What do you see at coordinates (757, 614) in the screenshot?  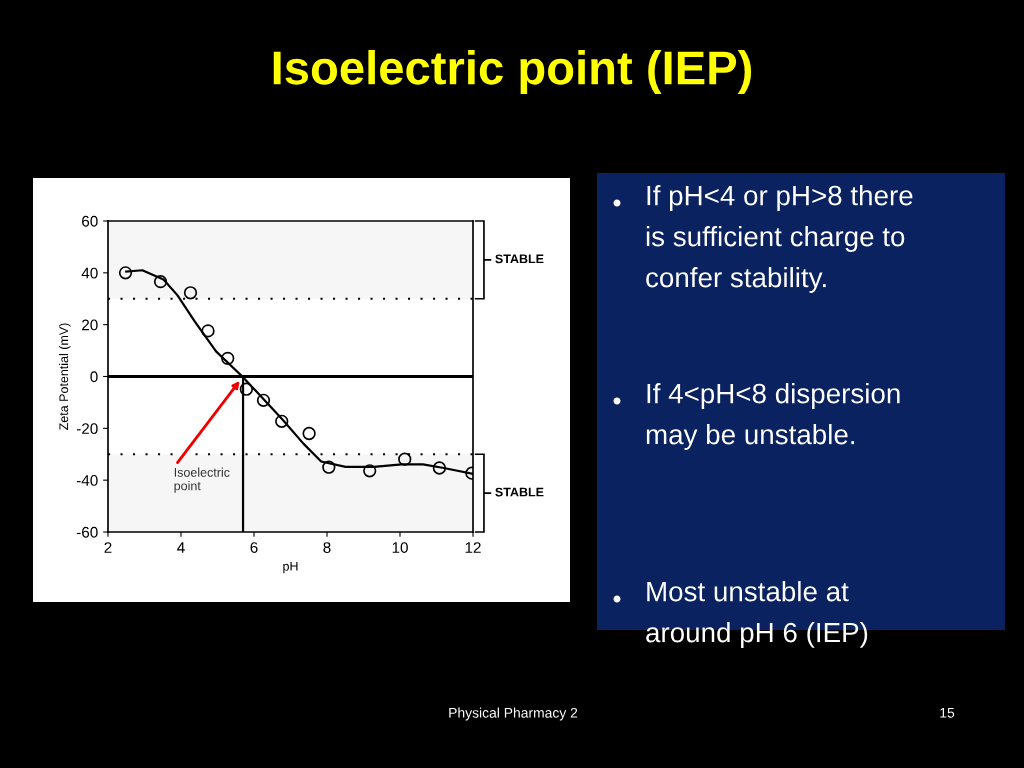 I see `text: Most unstable at around pH 6 (IEP)` at bounding box center [757, 614].